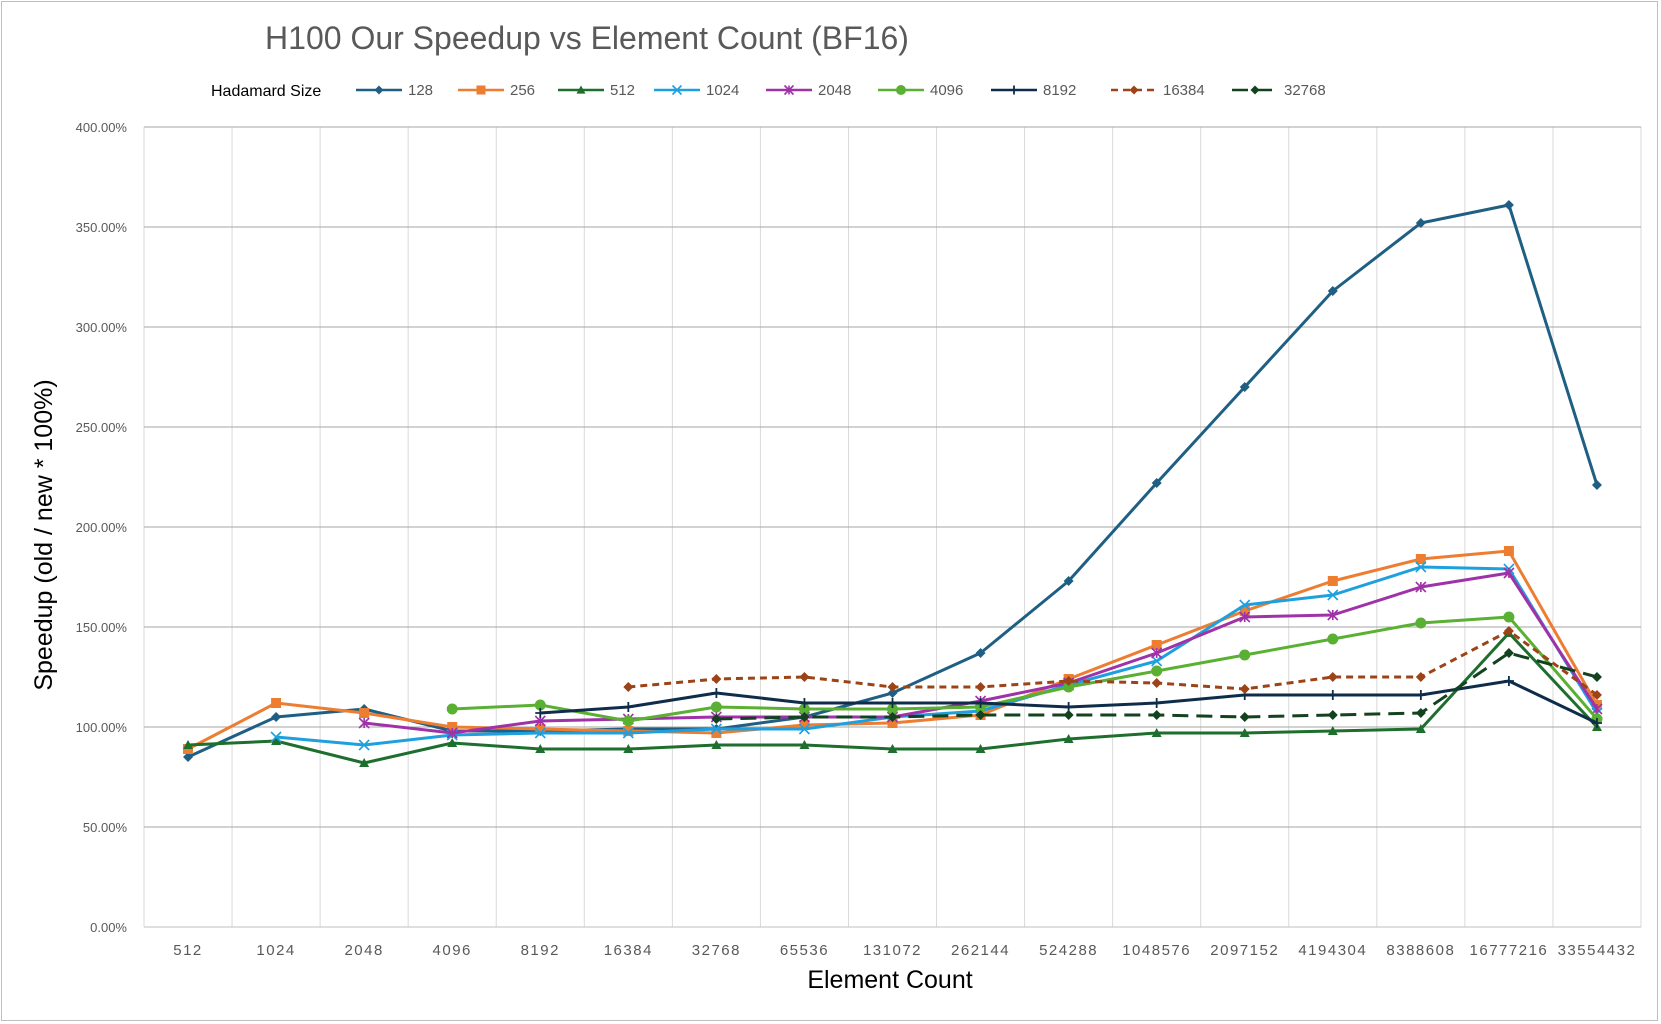 Image resolution: width=1661 pixels, height=1024 pixels. I want to click on legend-item-512: 512, so click(596, 90).